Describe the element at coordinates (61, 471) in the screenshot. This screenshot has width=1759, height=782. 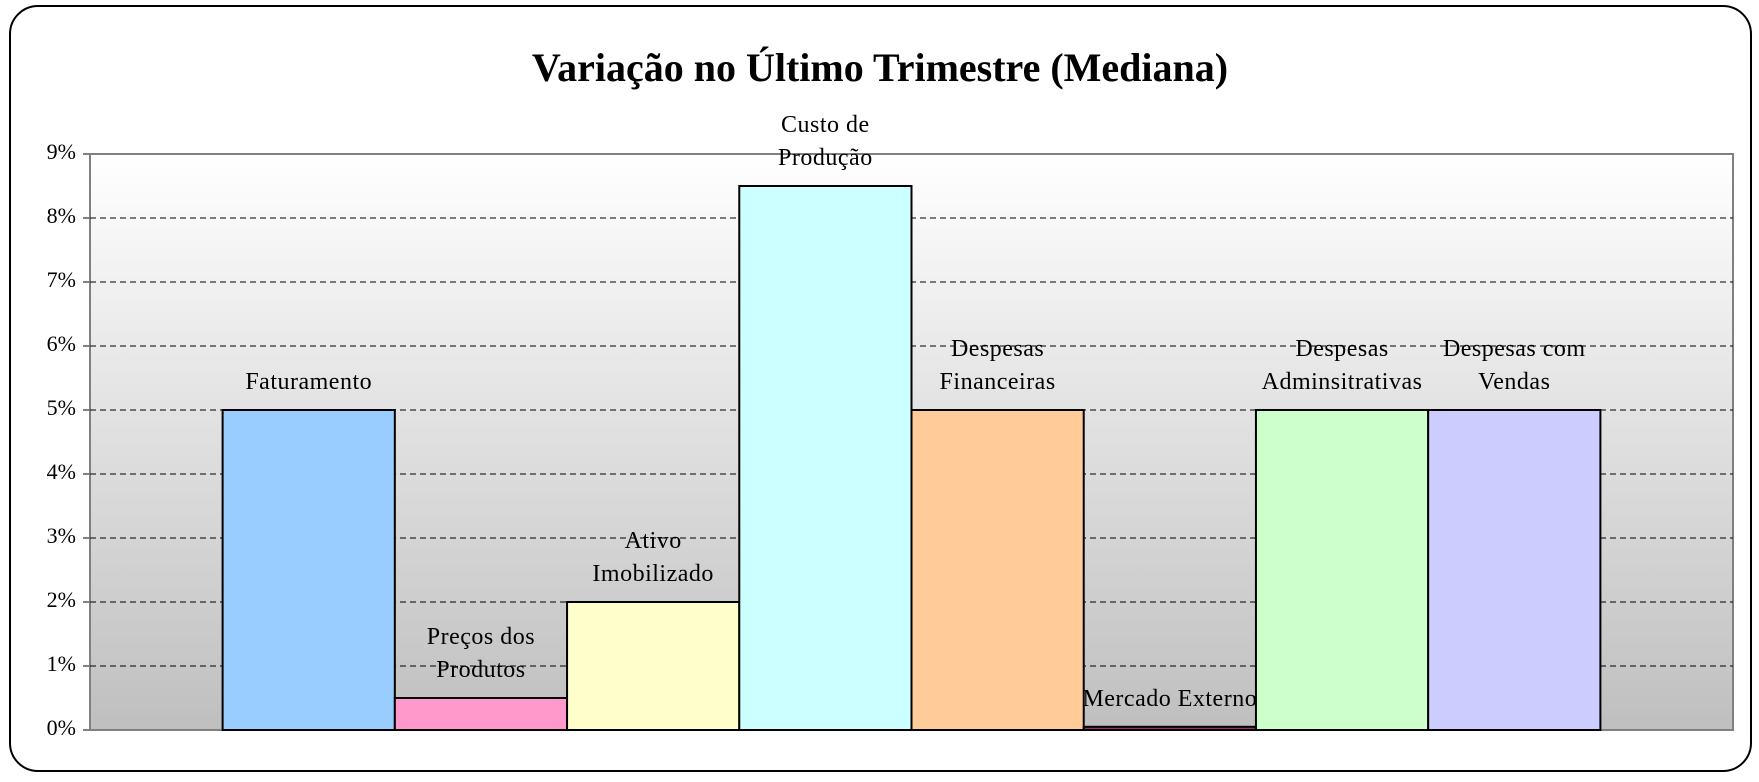
I see `y-tick-label: 4%` at that location.